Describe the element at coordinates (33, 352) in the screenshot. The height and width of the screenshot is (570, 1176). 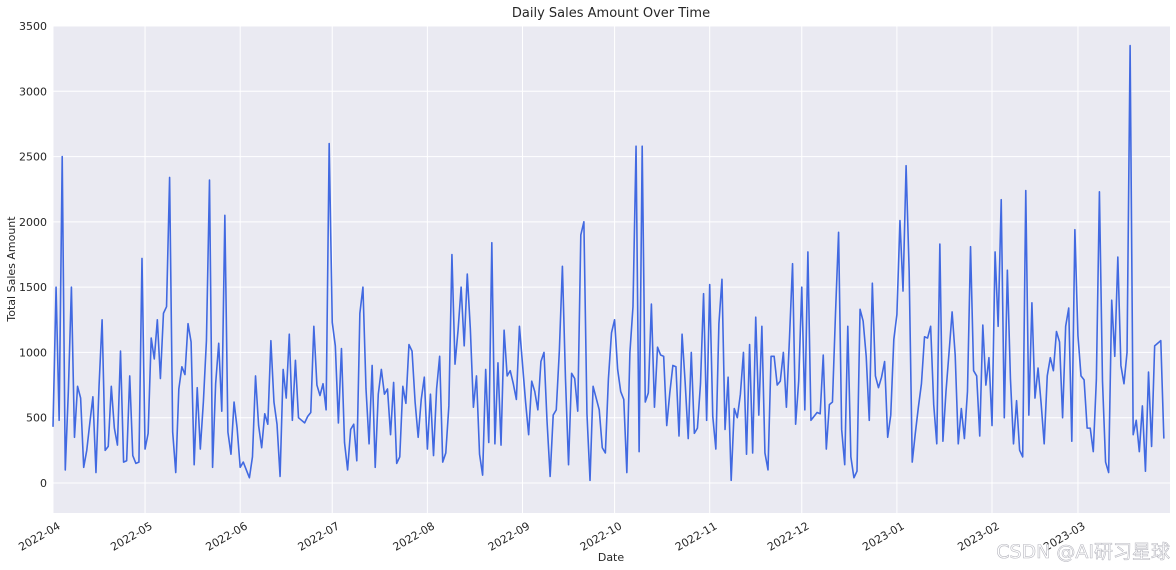
I see `y-tick-label: 1000` at that location.